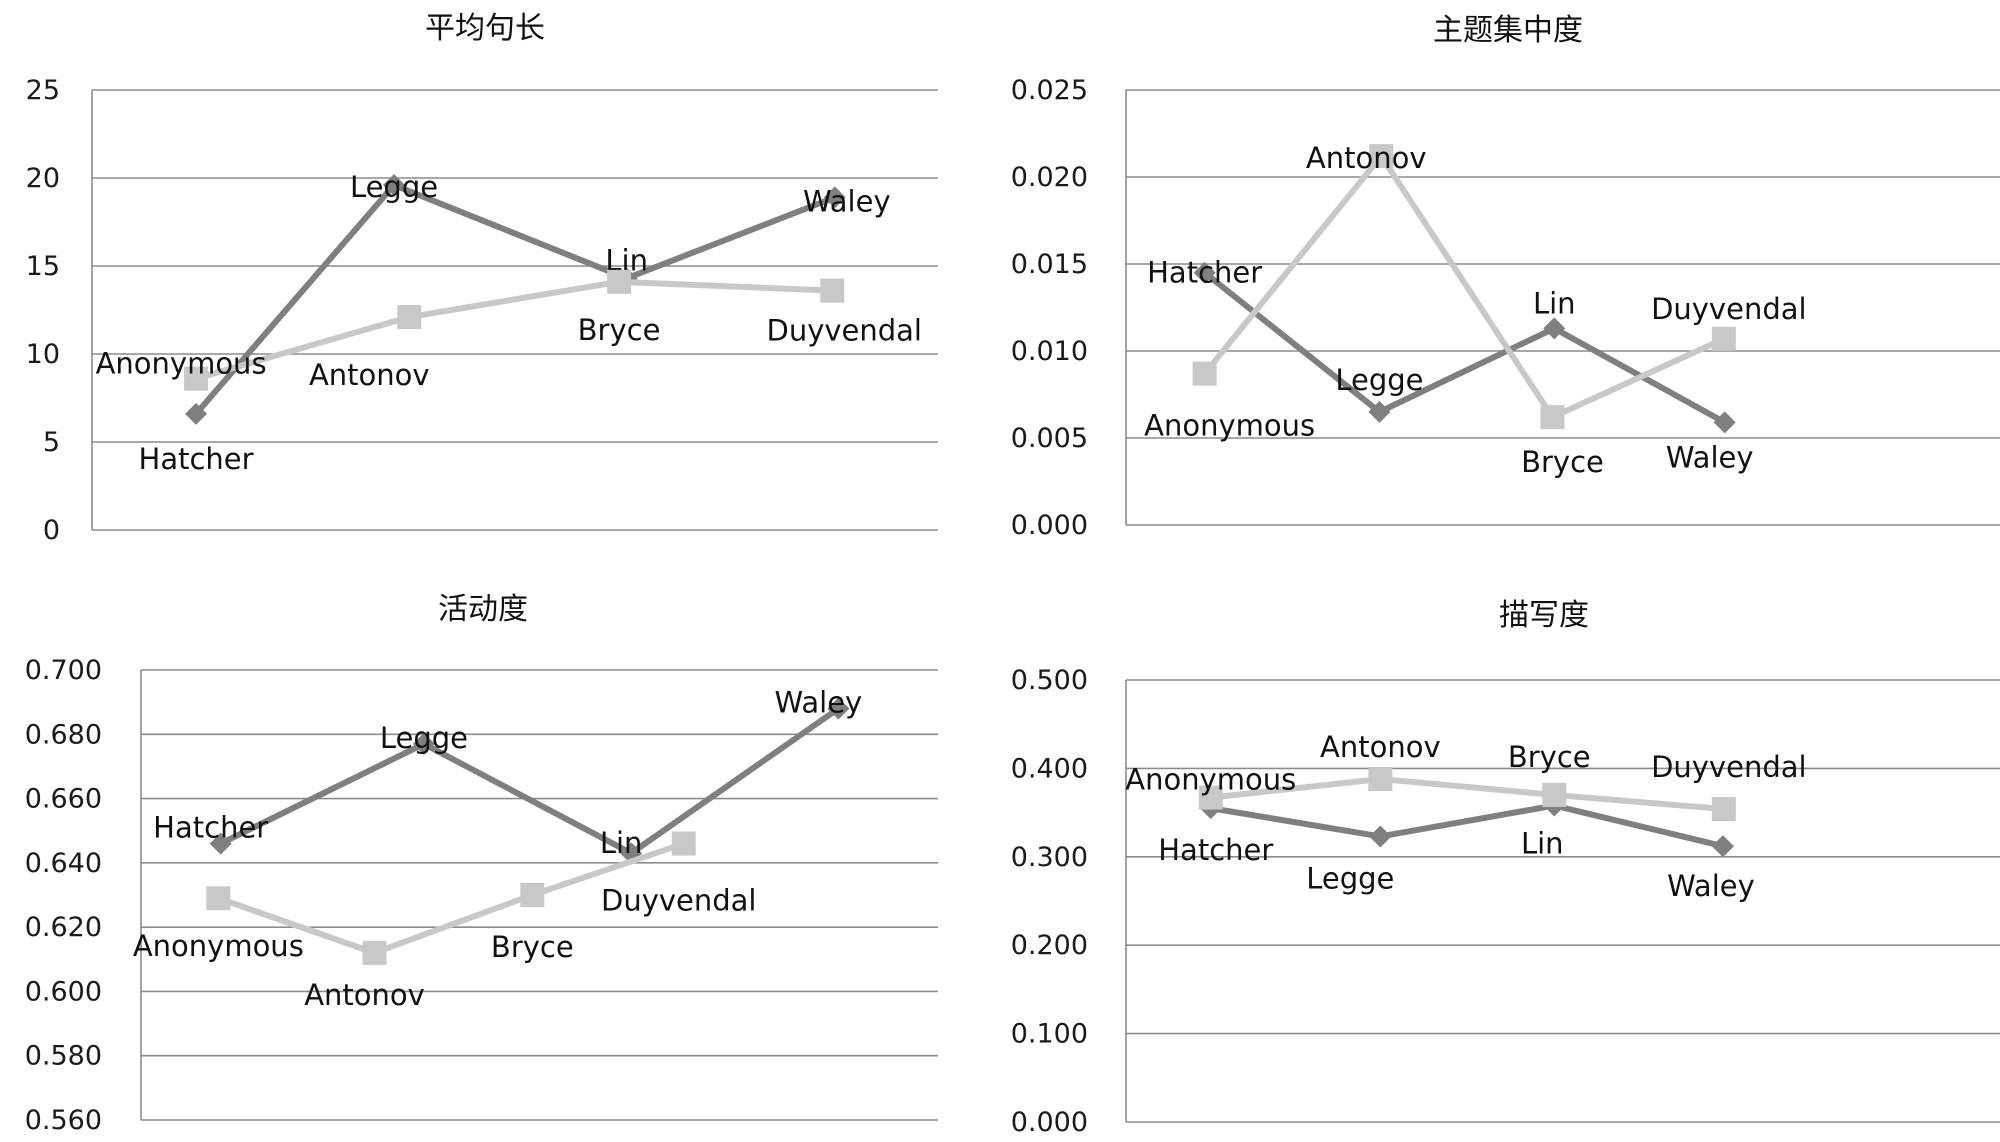  Describe the element at coordinates (63, 734) in the screenshot. I see `y-tick-label: 0.680` at that location.